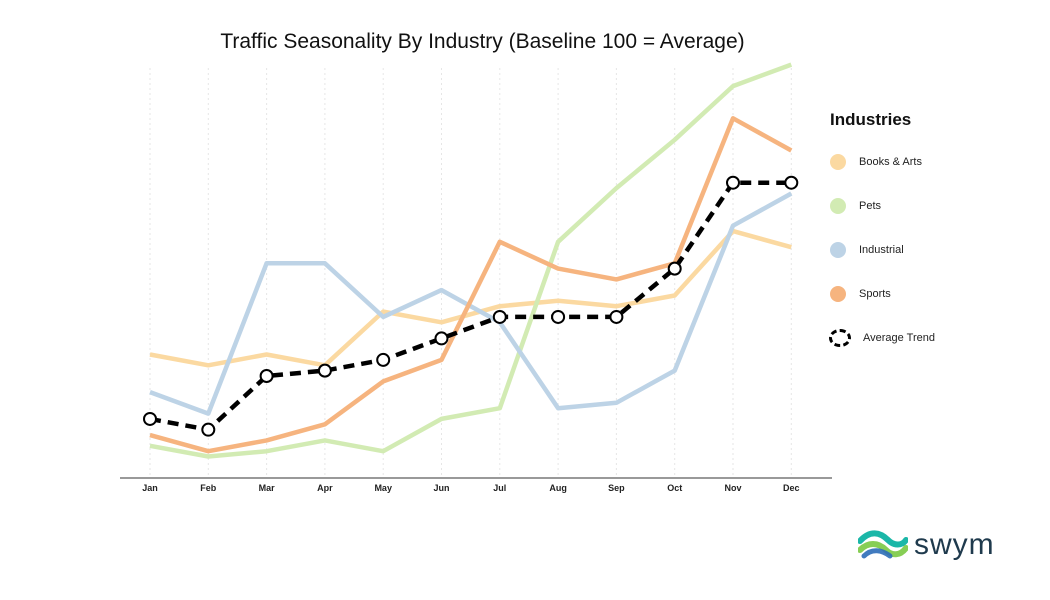 The width and height of the screenshot is (1050, 600). What do you see at coordinates (930, 250) in the screenshot?
I see `legend-item-industrial: Industrial` at bounding box center [930, 250].